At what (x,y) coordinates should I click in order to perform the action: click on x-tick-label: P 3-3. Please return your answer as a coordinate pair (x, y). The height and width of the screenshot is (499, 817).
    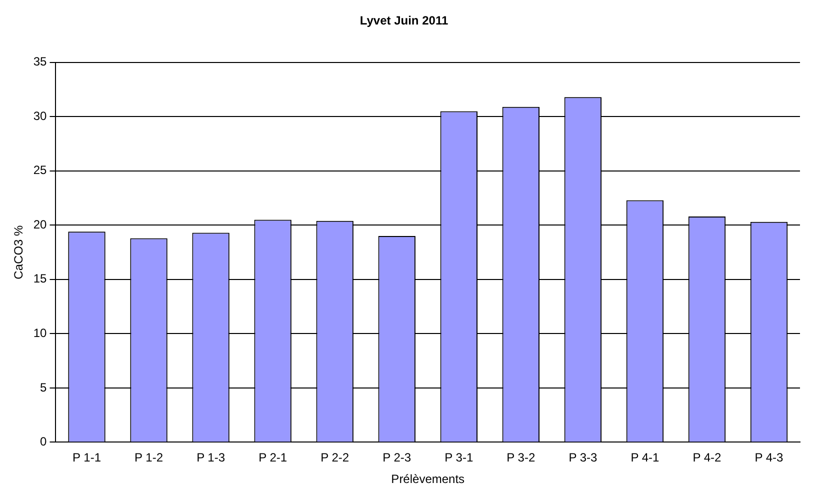
    Looking at the image, I should click on (583, 457).